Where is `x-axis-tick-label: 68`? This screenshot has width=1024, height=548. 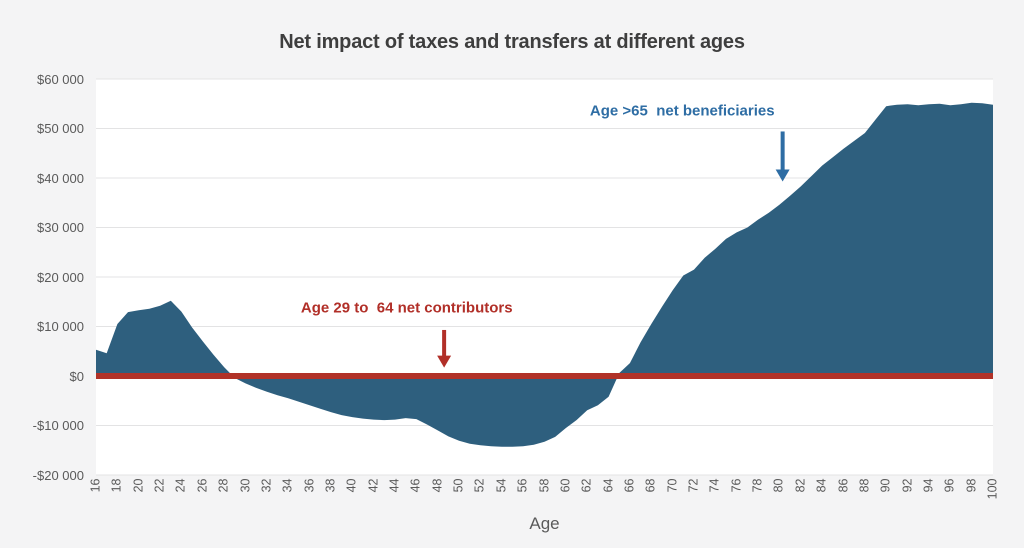
x-axis-tick-label: 68 is located at coordinates (650, 485).